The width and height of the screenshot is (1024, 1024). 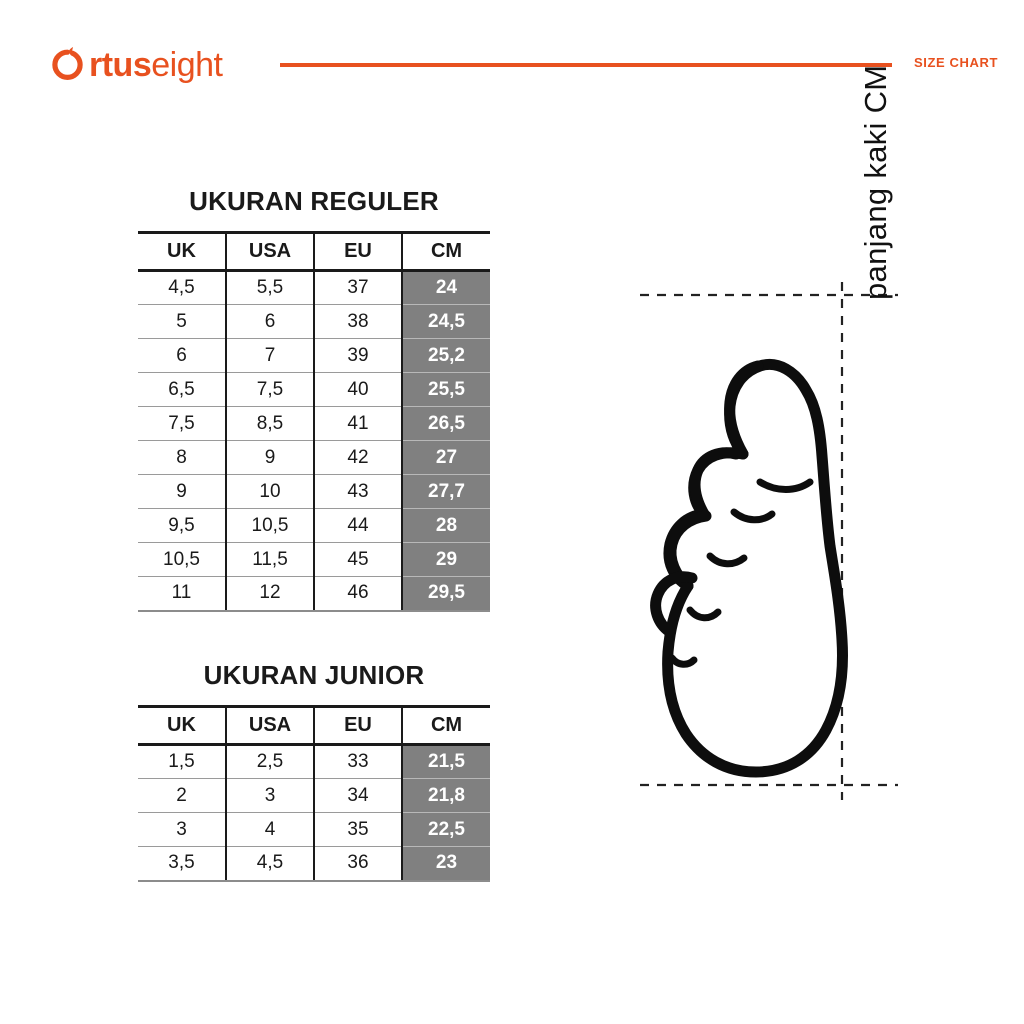 I want to click on brand-logo: rtuseight, so click(x=134, y=65).